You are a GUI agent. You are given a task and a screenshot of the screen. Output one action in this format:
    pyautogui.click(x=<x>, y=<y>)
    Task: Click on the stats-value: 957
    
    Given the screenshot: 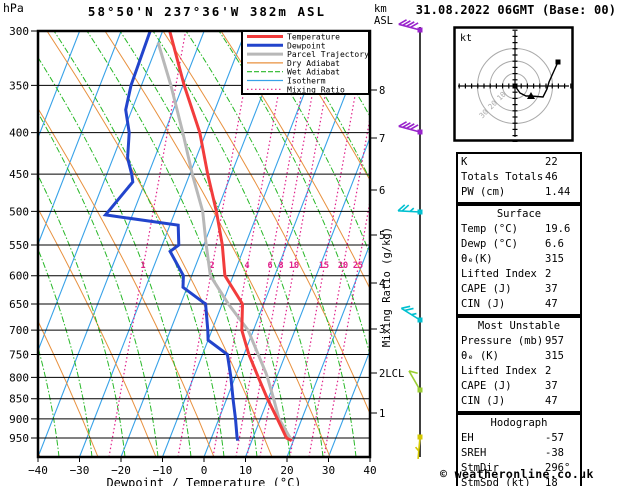 What is the action you would take?
    pyautogui.click(x=554, y=341)
    